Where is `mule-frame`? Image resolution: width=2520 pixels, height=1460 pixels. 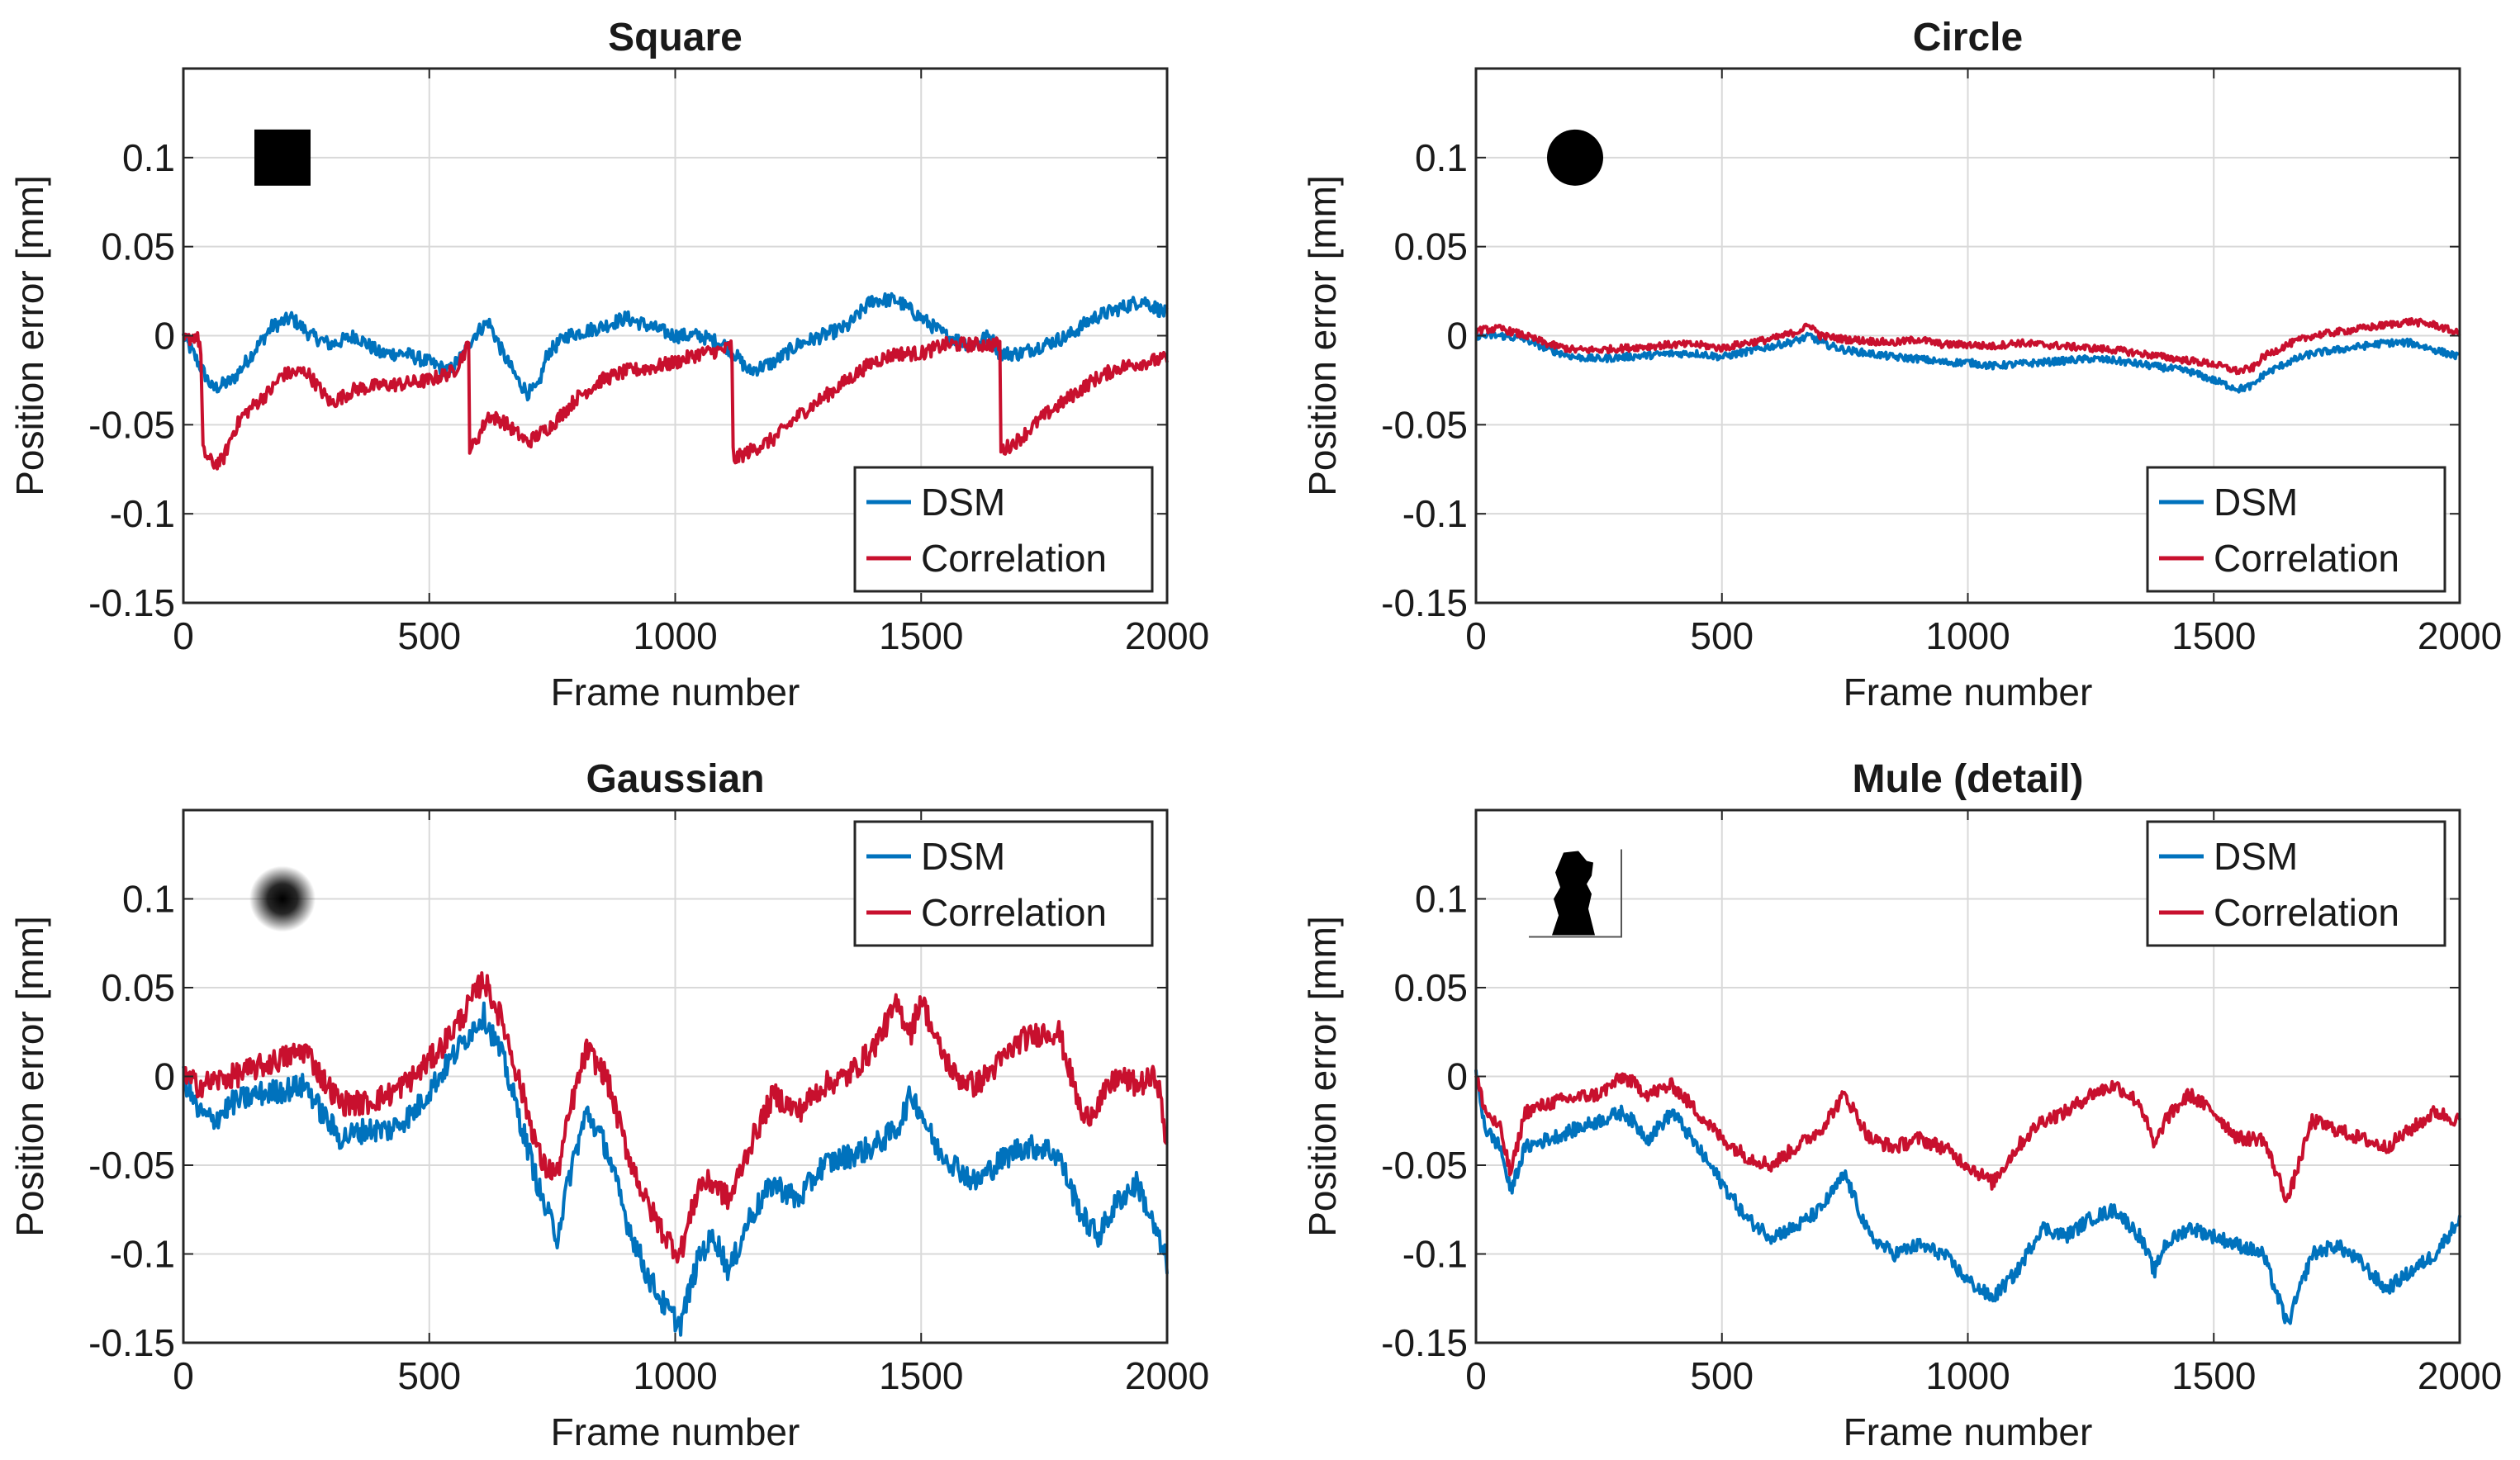 mule-frame is located at coordinates (1575, 893).